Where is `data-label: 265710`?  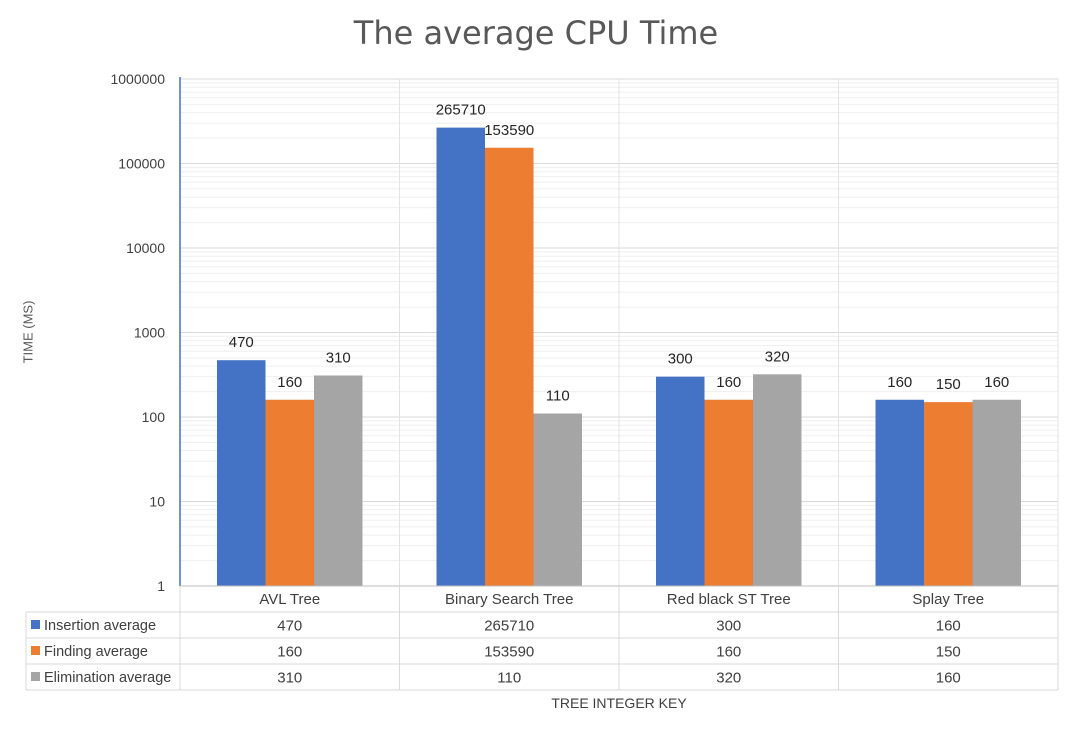 data-label: 265710 is located at coordinates (461, 110).